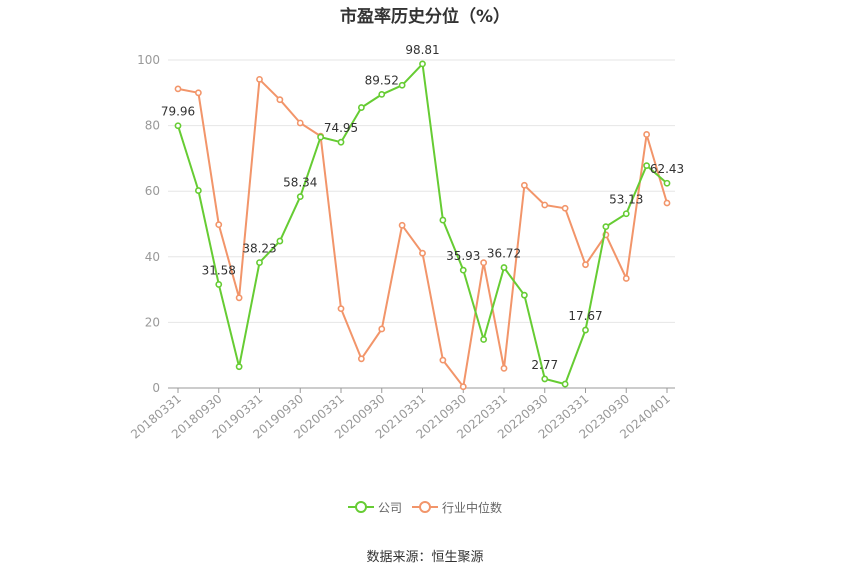 This screenshot has height=575, width=850. I want to click on data-label: 17.67, so click(585, 316).